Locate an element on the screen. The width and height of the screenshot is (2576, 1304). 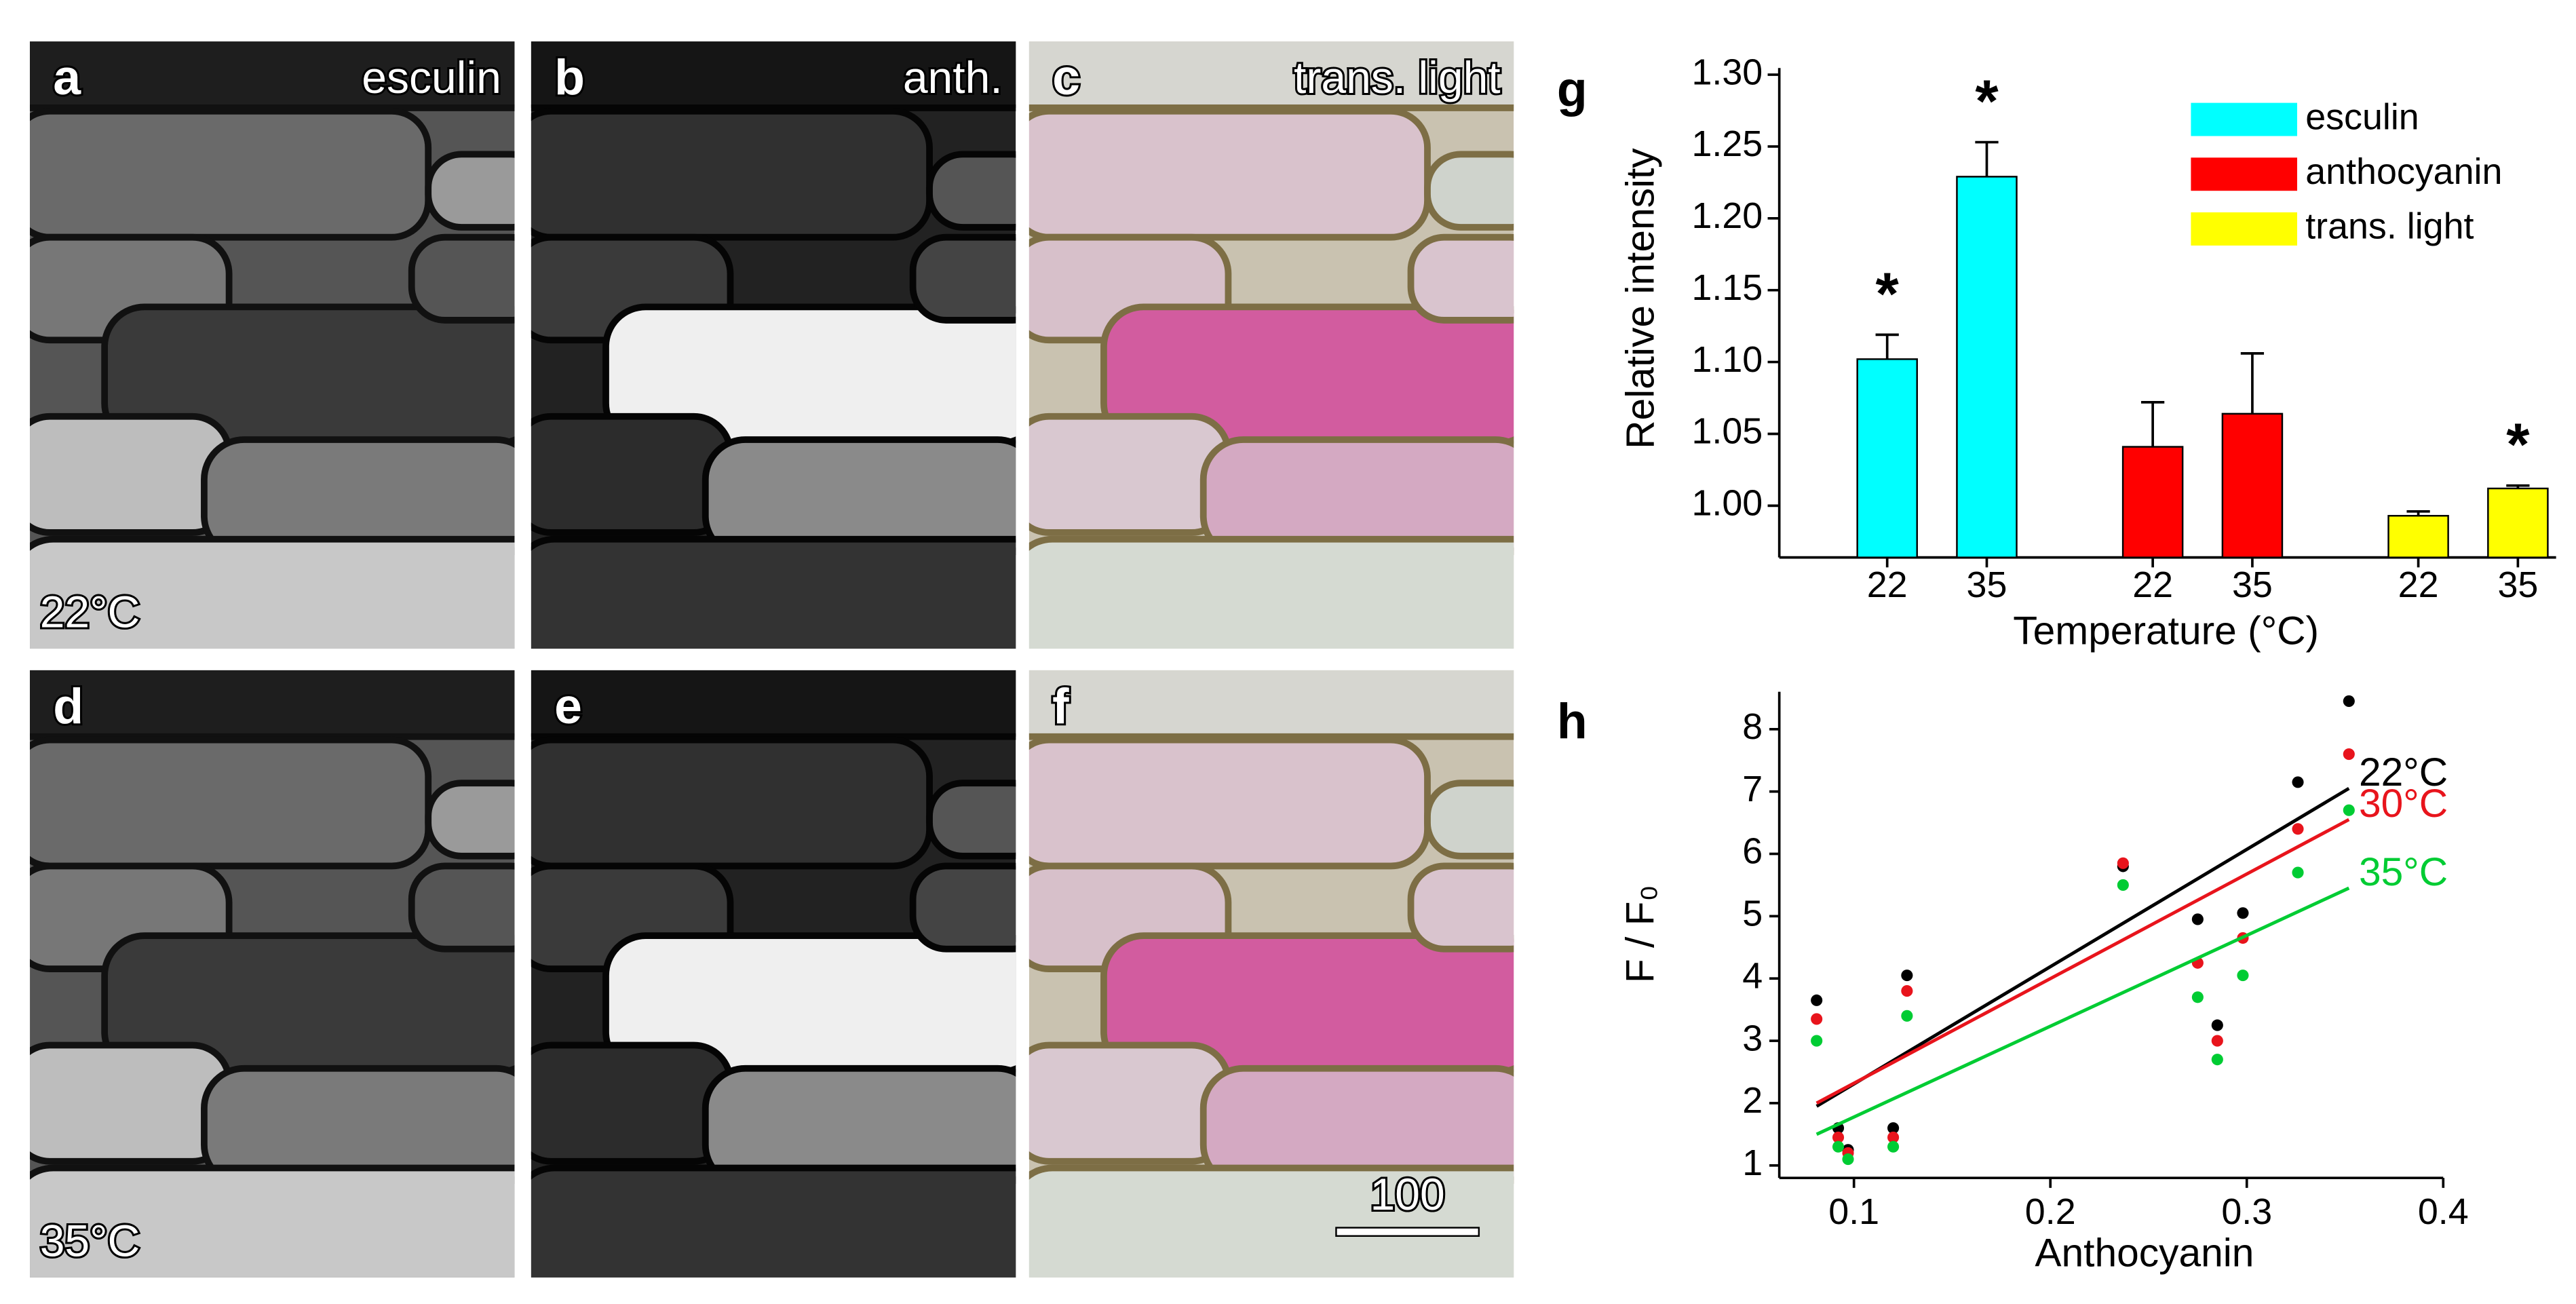
y-tick-label: 6 is located at coordinates (1752, 851).